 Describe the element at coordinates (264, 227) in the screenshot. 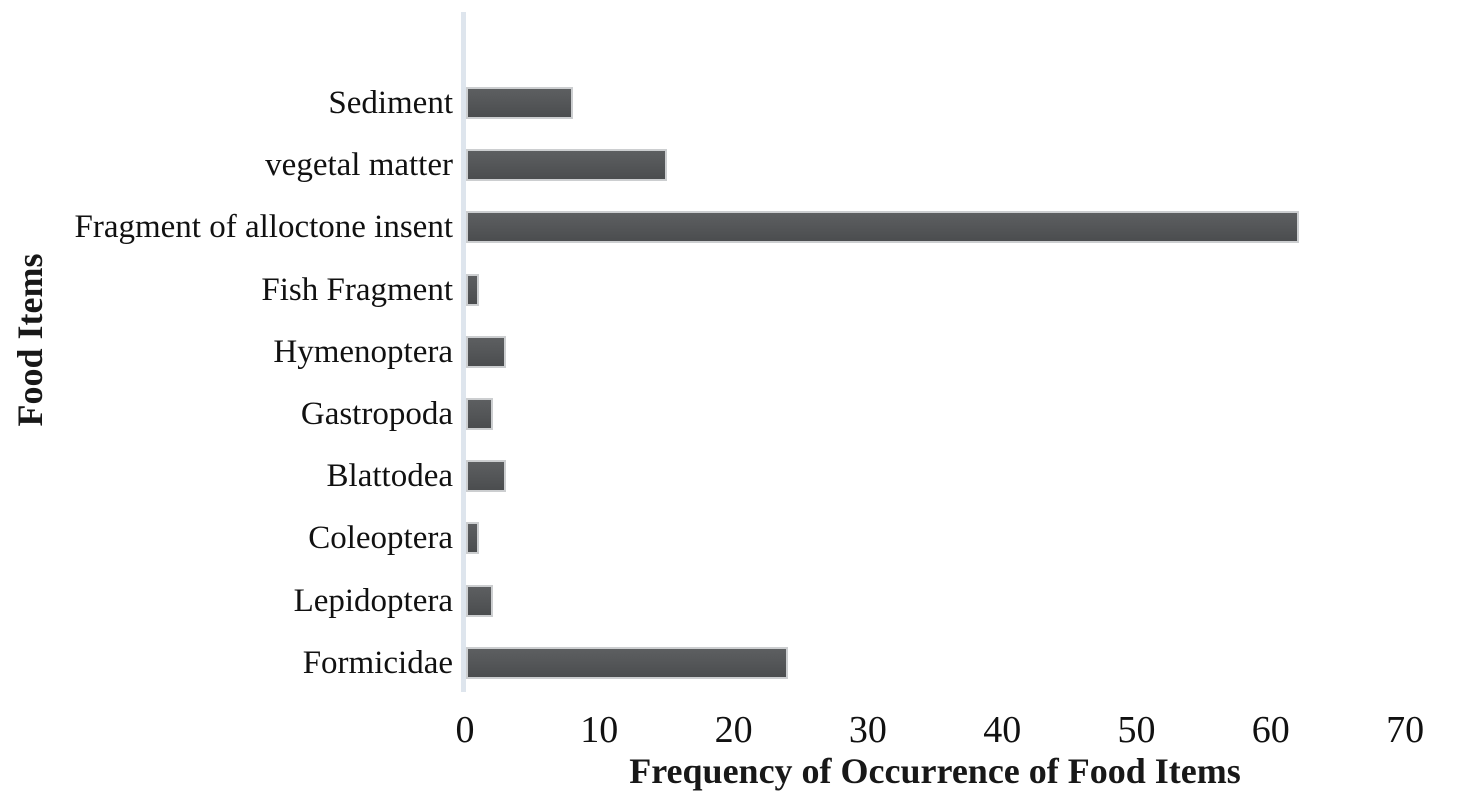

I see `category-label: Fragment of alloctone insent` at that location.